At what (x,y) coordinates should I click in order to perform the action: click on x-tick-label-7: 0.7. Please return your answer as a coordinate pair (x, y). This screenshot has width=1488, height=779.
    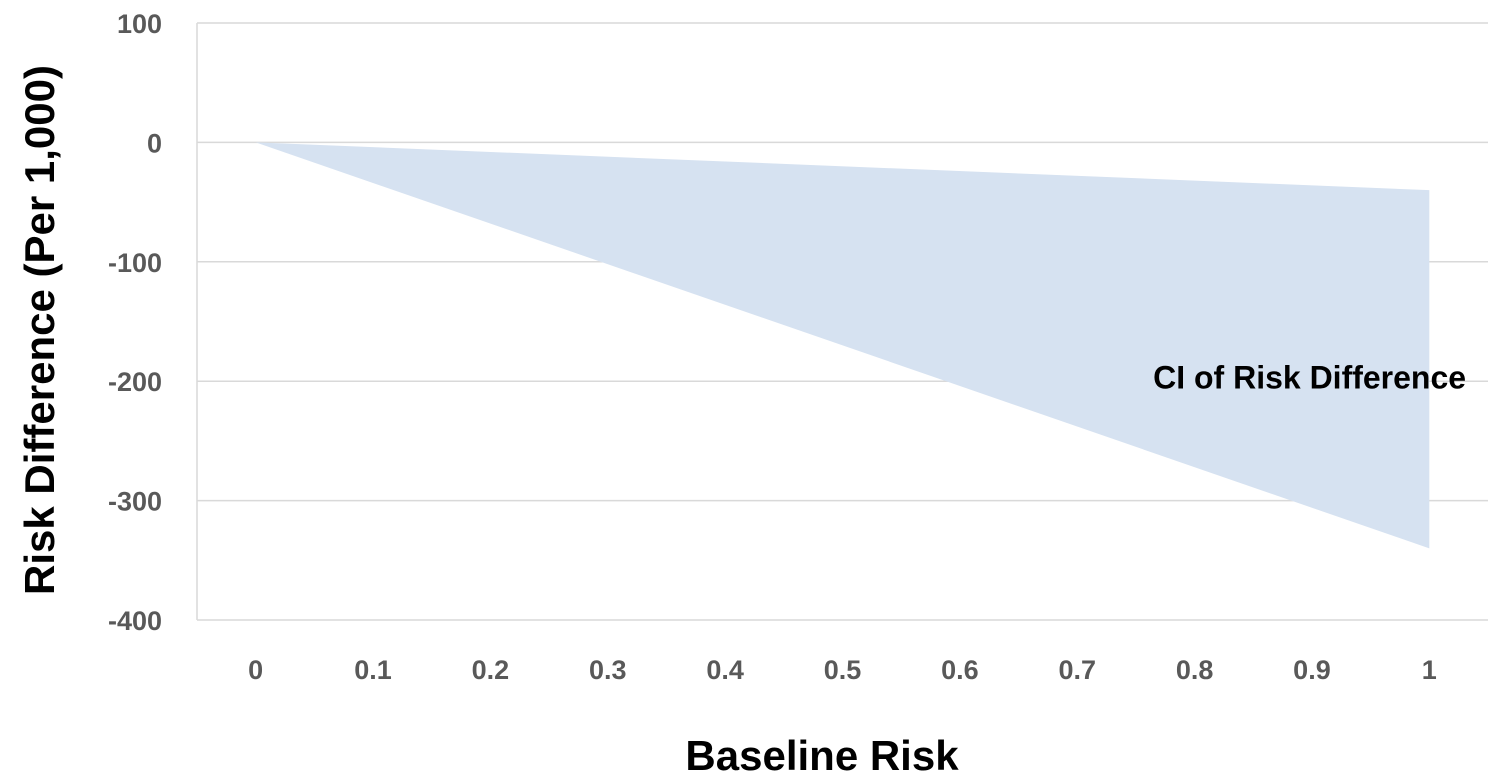
    Looking at the image, I should click on (1077, 670).